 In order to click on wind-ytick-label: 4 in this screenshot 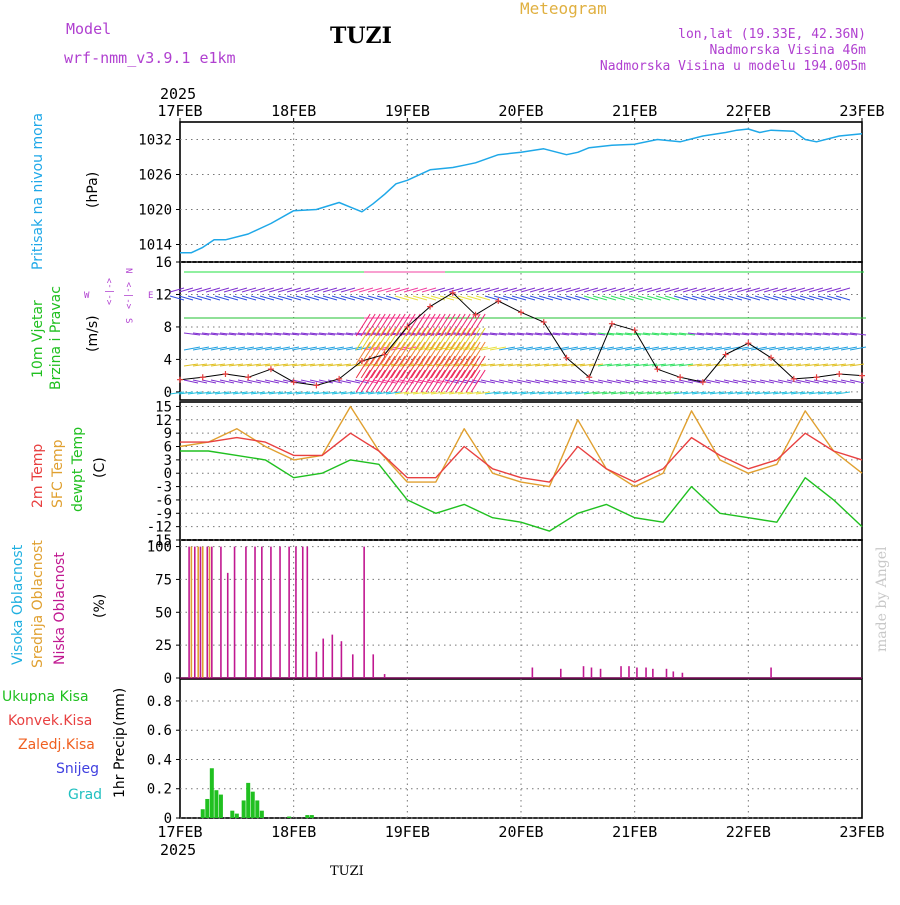, I will do `click(168, 360)`.